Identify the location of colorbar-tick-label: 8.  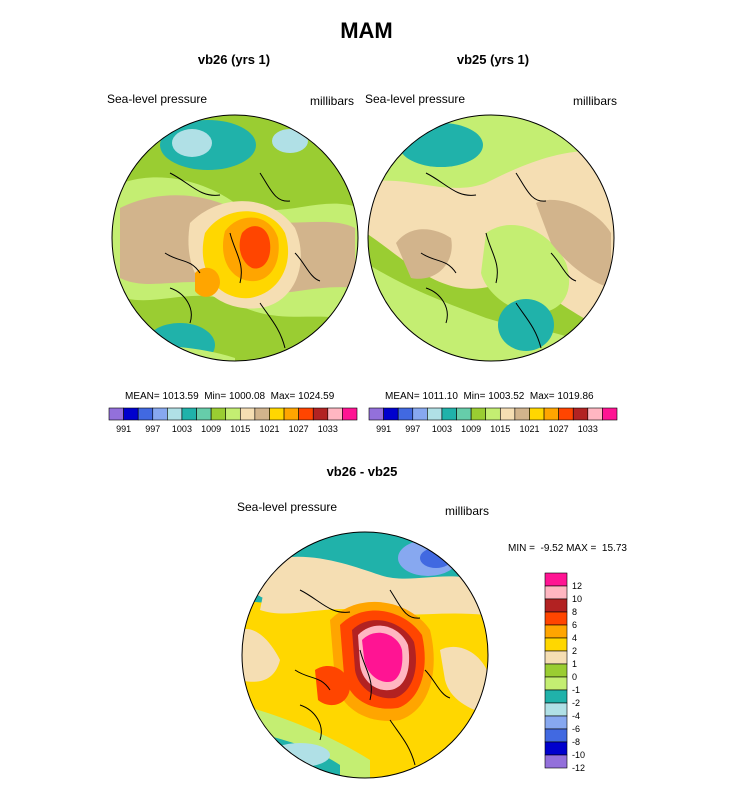
(574, 612).